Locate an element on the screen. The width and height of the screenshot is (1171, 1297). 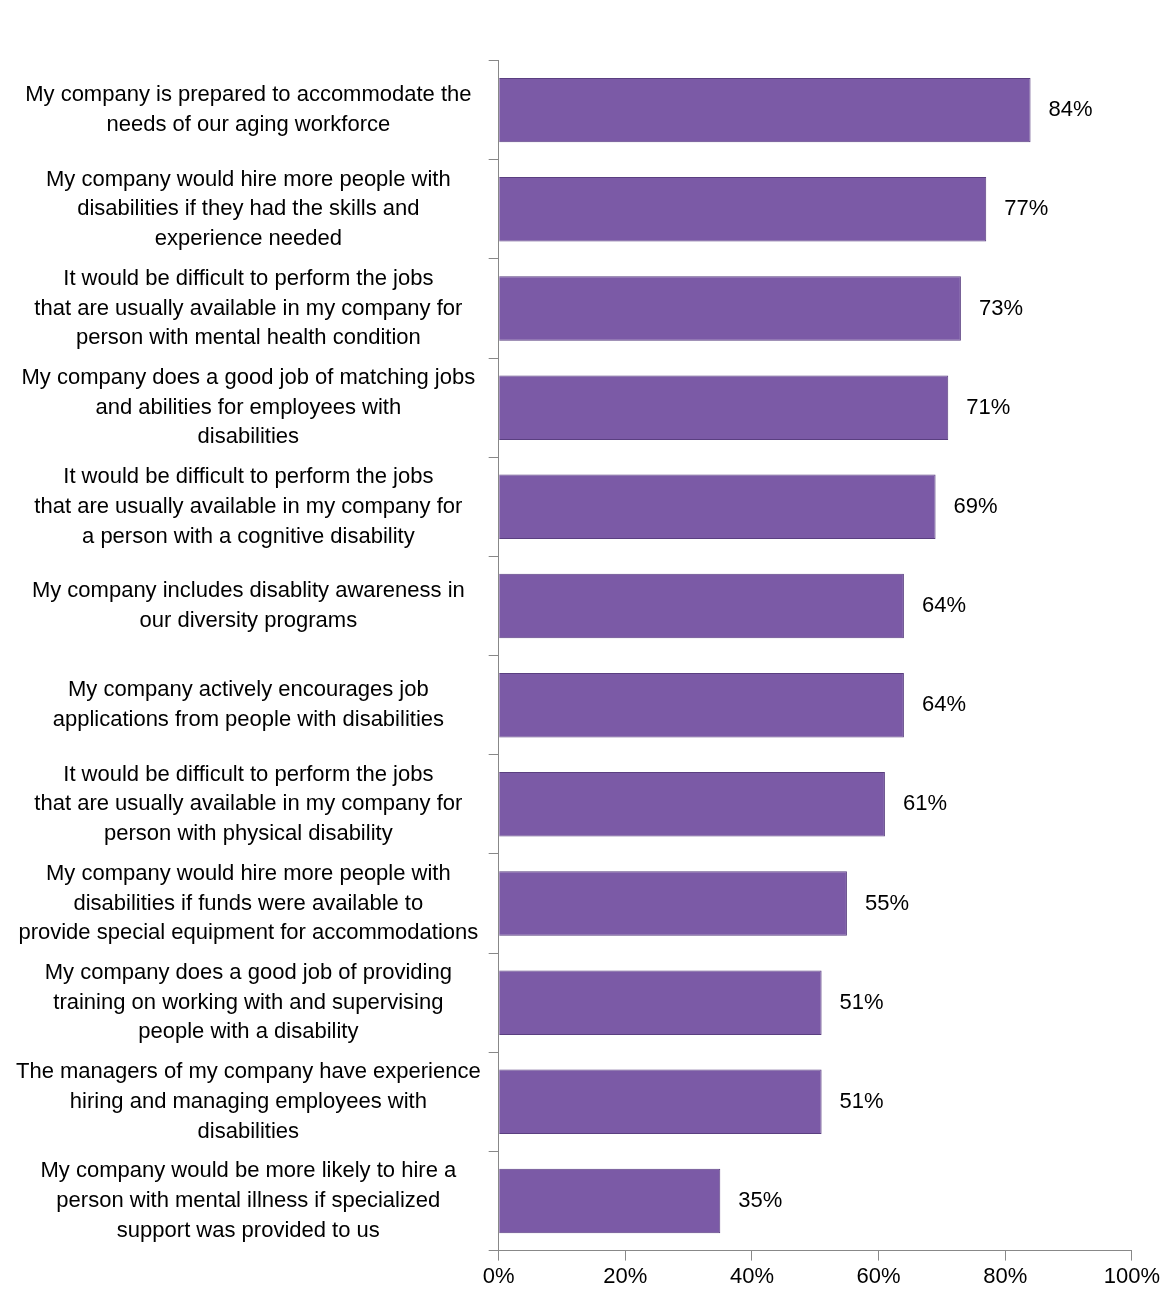
data-label: 71% is located at coordinates (988, 406).